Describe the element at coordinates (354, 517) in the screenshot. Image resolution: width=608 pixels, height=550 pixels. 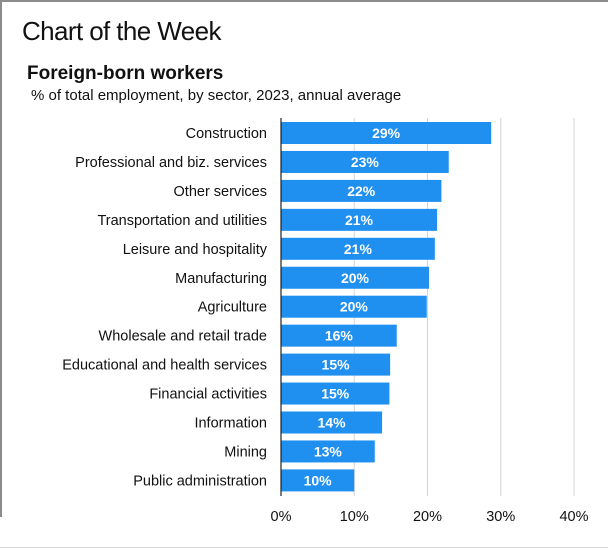
I see `x-tick-label: 10%` at that location.